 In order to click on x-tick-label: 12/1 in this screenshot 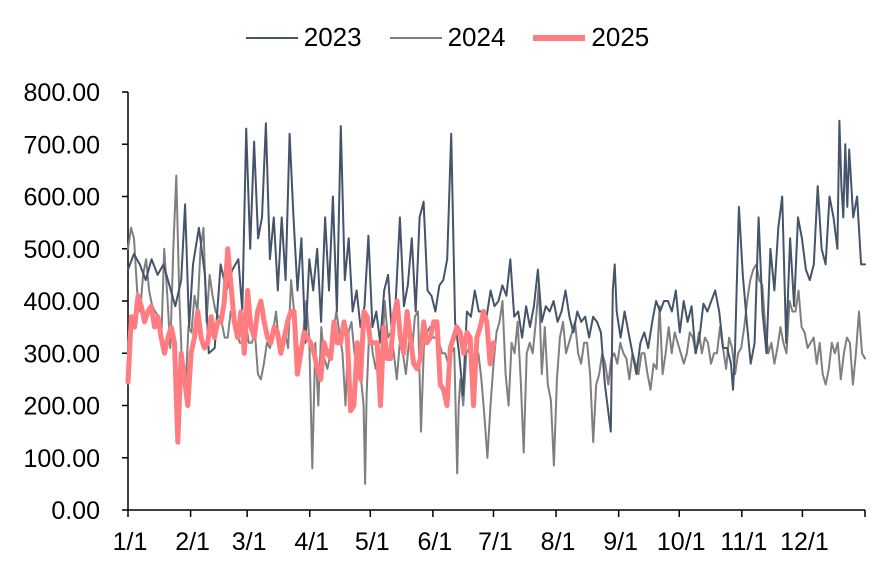, I will do `click(804, 542)`.